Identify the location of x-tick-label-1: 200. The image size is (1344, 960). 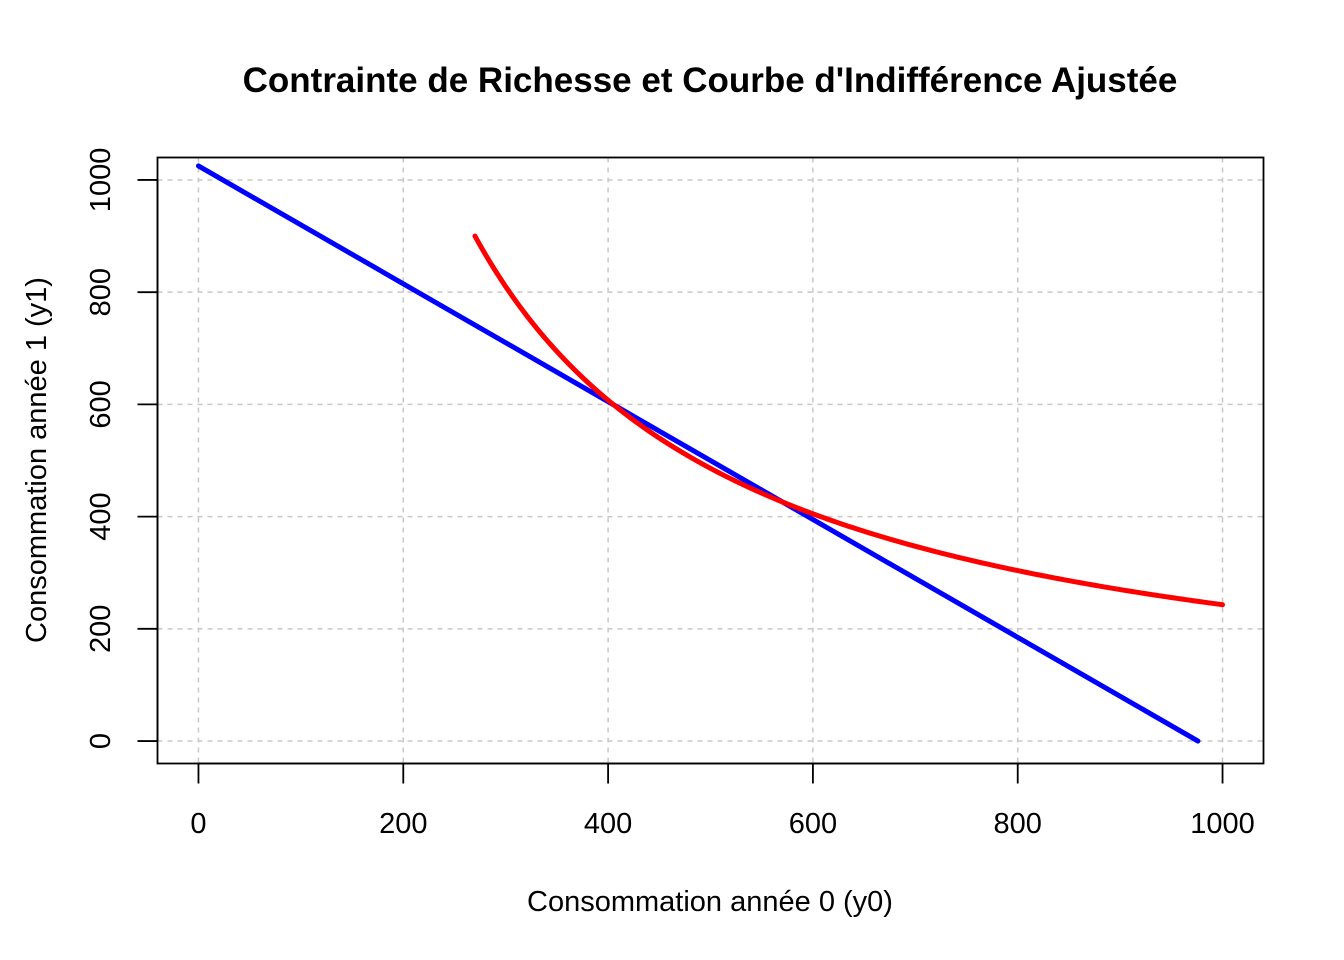
(403, 824).